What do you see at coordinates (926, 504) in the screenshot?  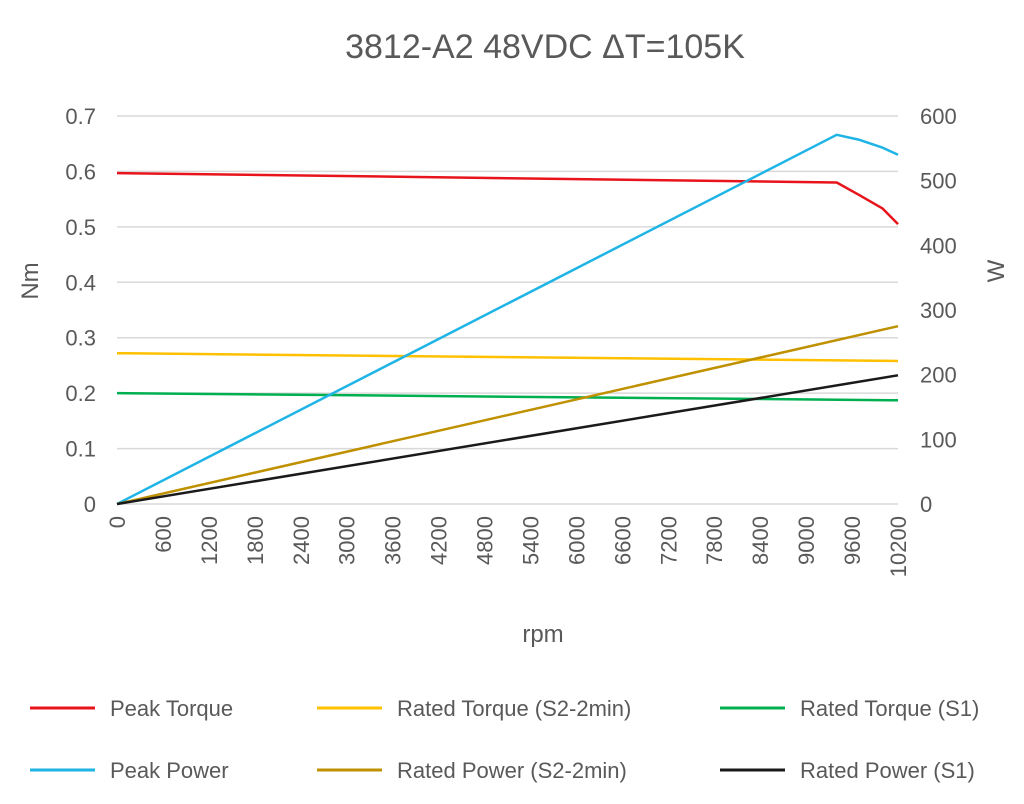 I see `y2-tick-label: 0` at bounding box center [926, 504].